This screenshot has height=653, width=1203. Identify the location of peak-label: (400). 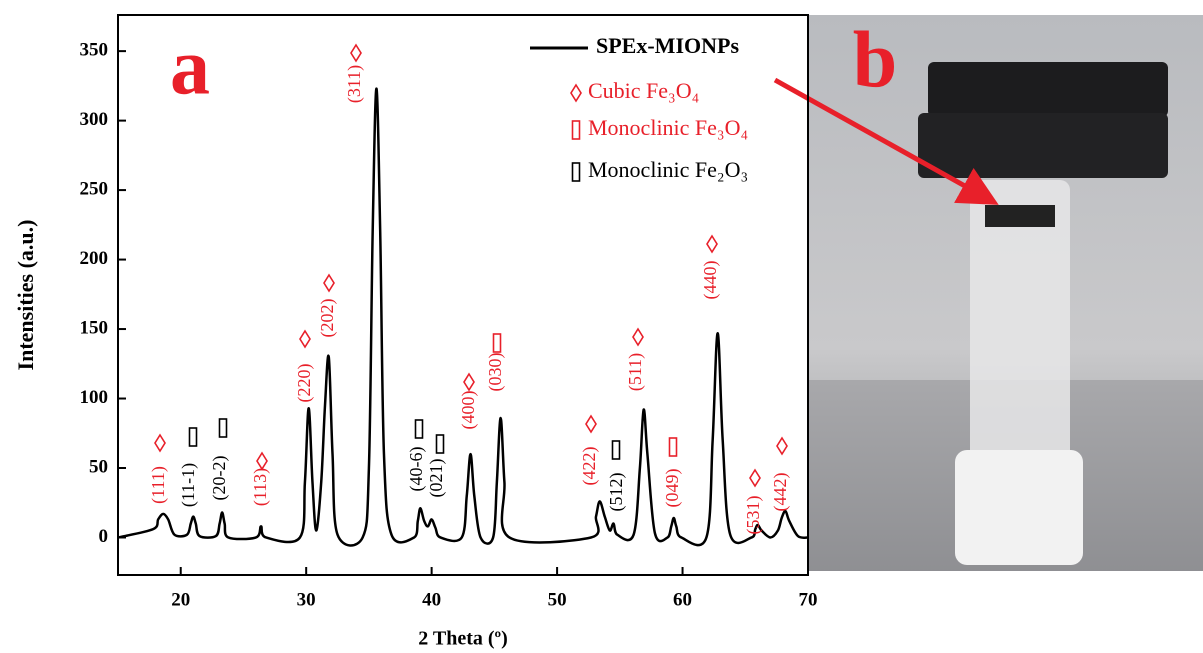
(468, 410).